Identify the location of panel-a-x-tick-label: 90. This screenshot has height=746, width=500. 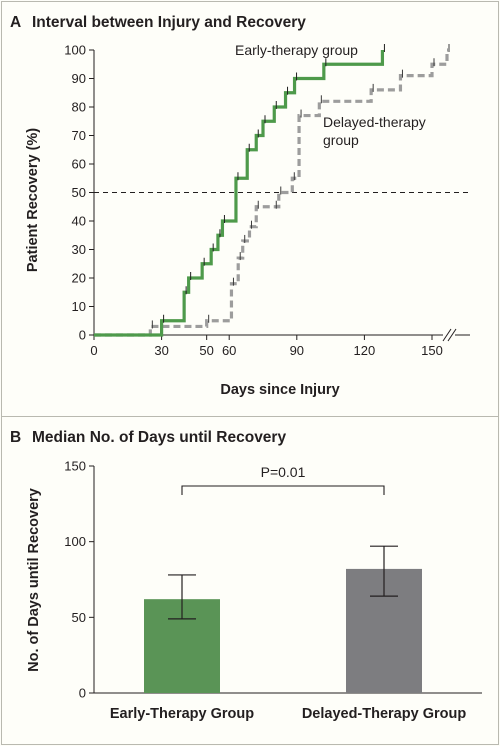
(297, 350).